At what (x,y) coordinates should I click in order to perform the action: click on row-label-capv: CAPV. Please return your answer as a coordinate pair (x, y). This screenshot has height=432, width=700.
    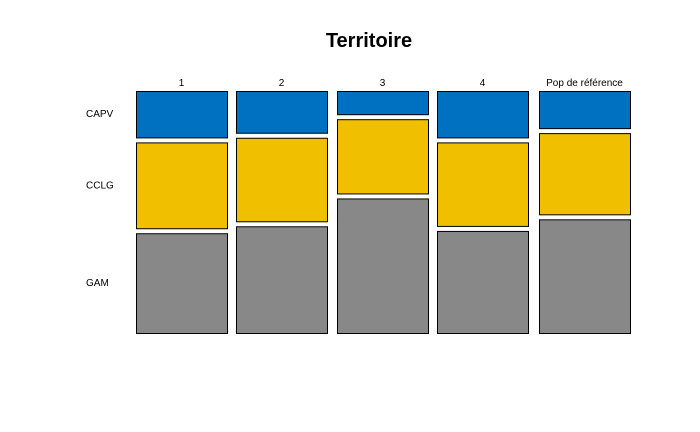
    Looking at the image, I should click on (100, 114).